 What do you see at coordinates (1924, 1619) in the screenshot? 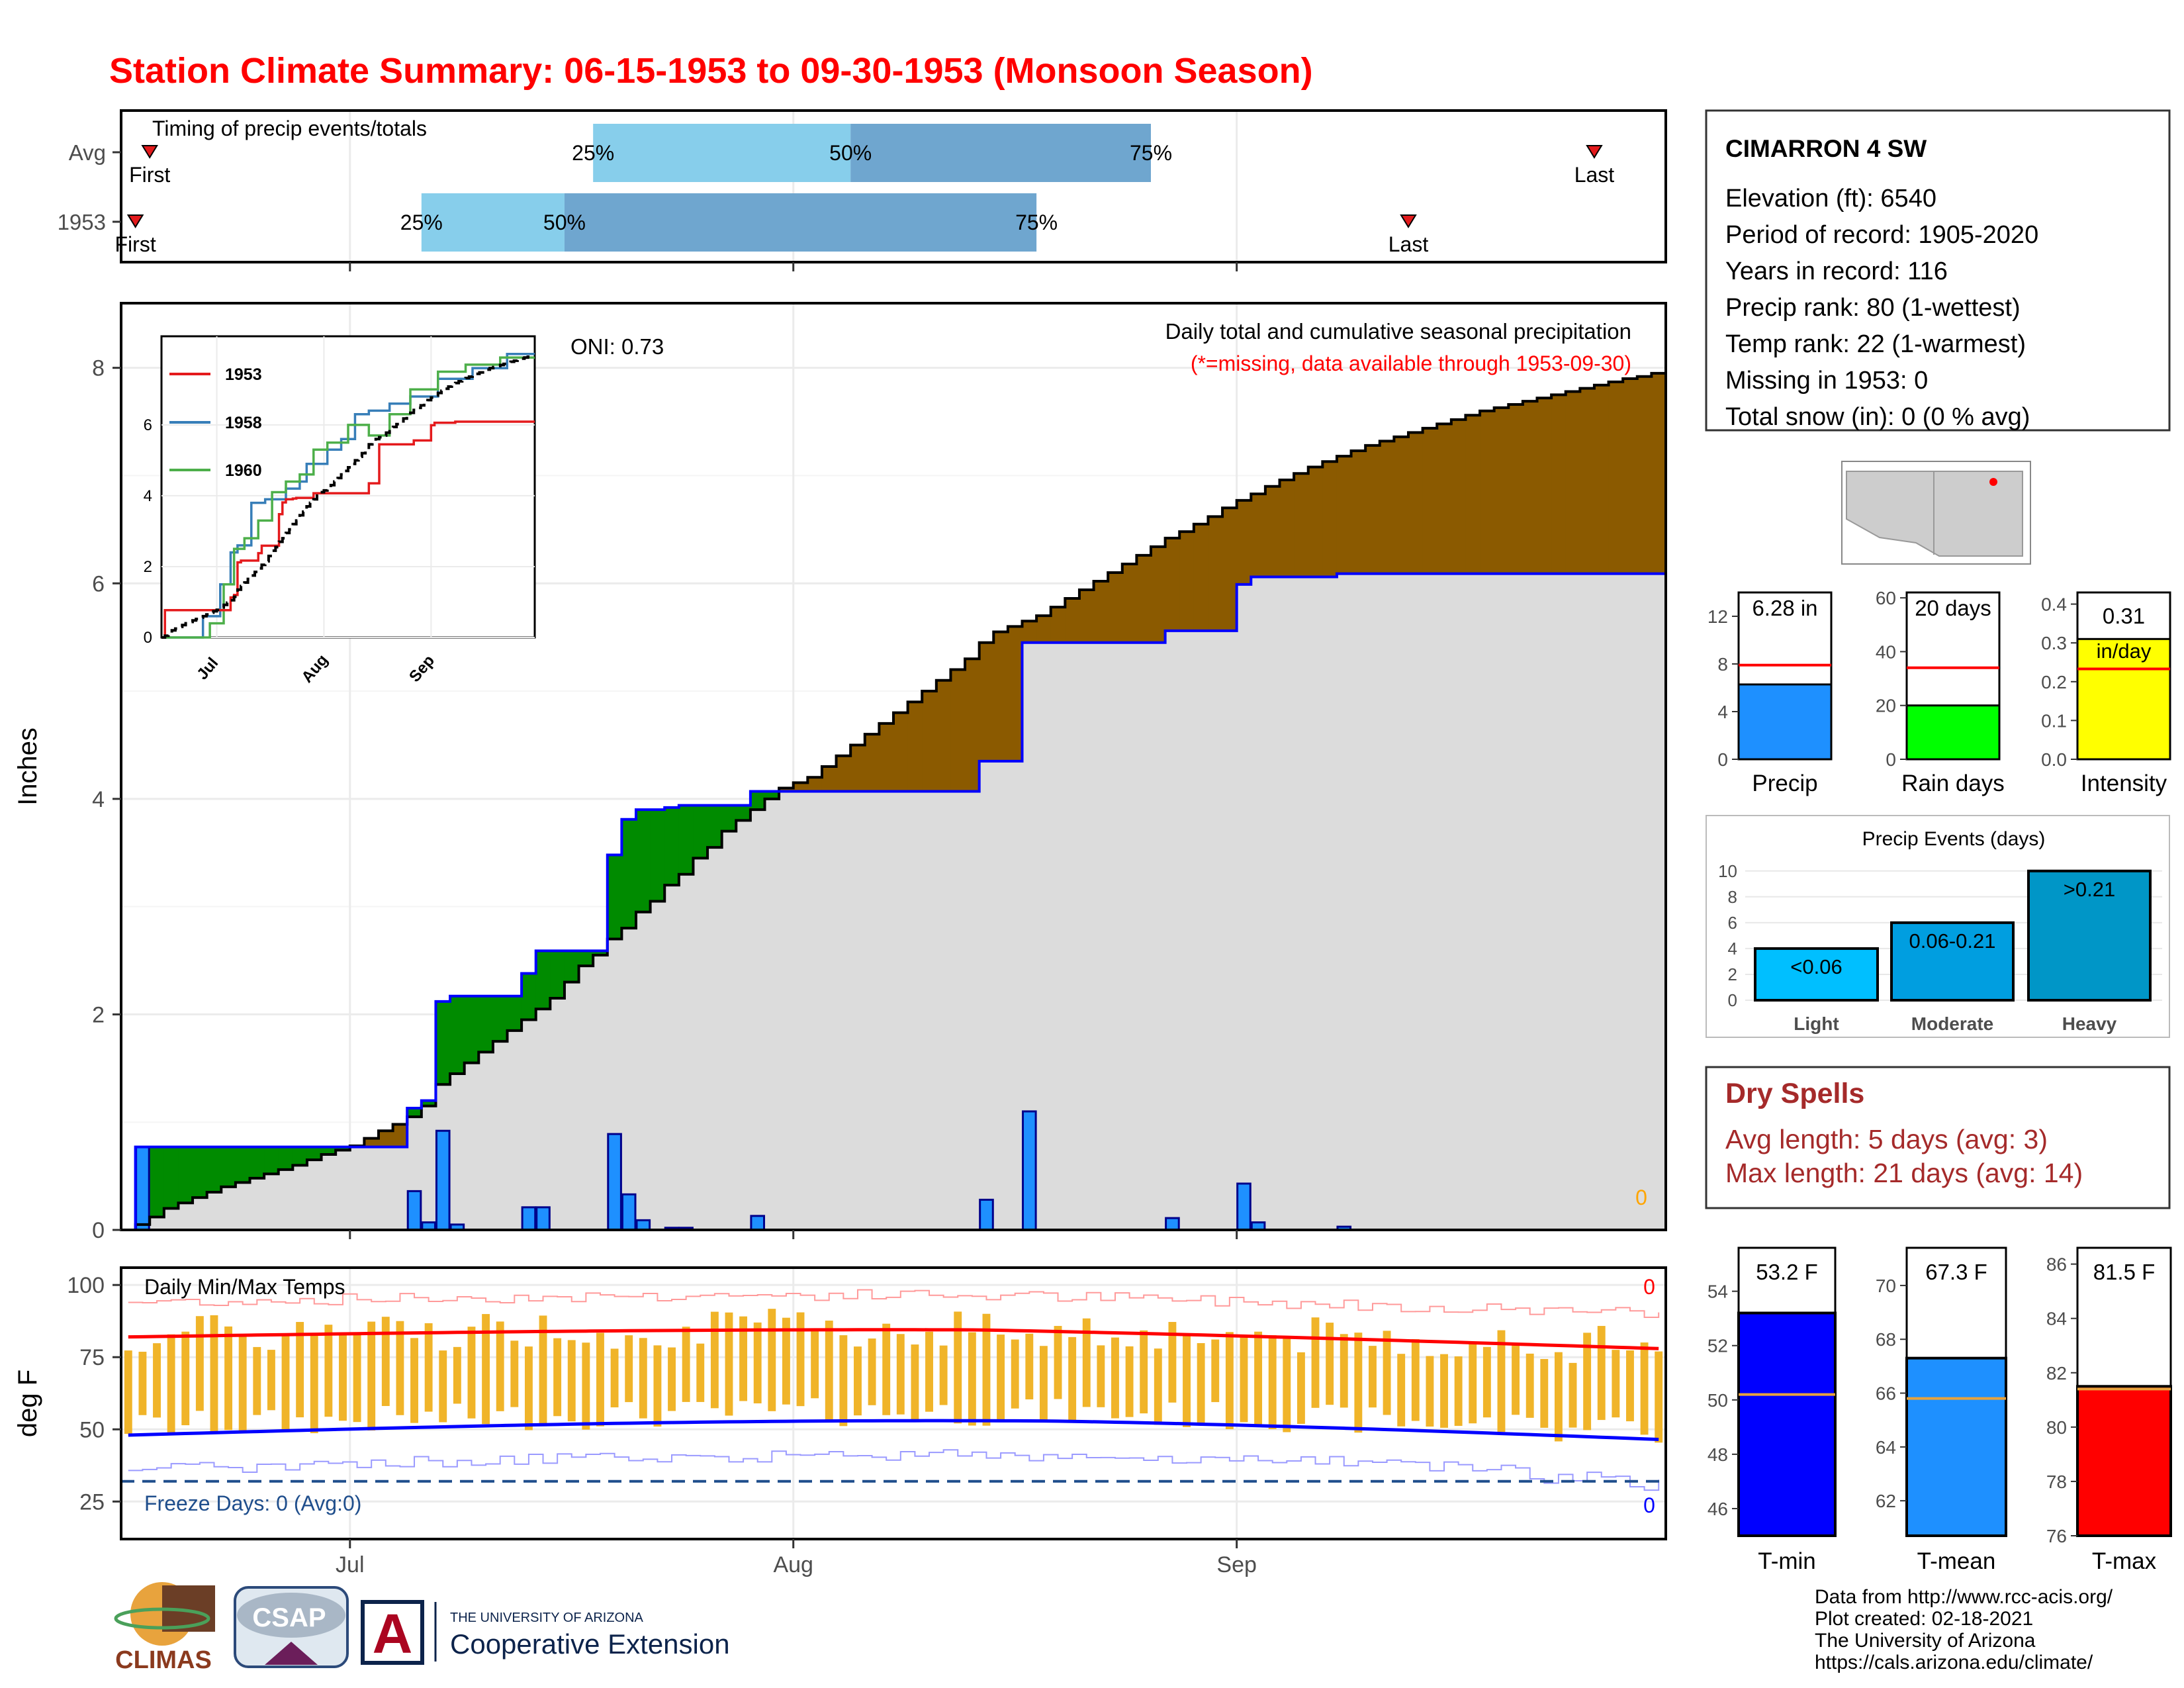
I see `footer-credit-line: Plot created: 02-18-2021` at bounding box center [1924, 1619].